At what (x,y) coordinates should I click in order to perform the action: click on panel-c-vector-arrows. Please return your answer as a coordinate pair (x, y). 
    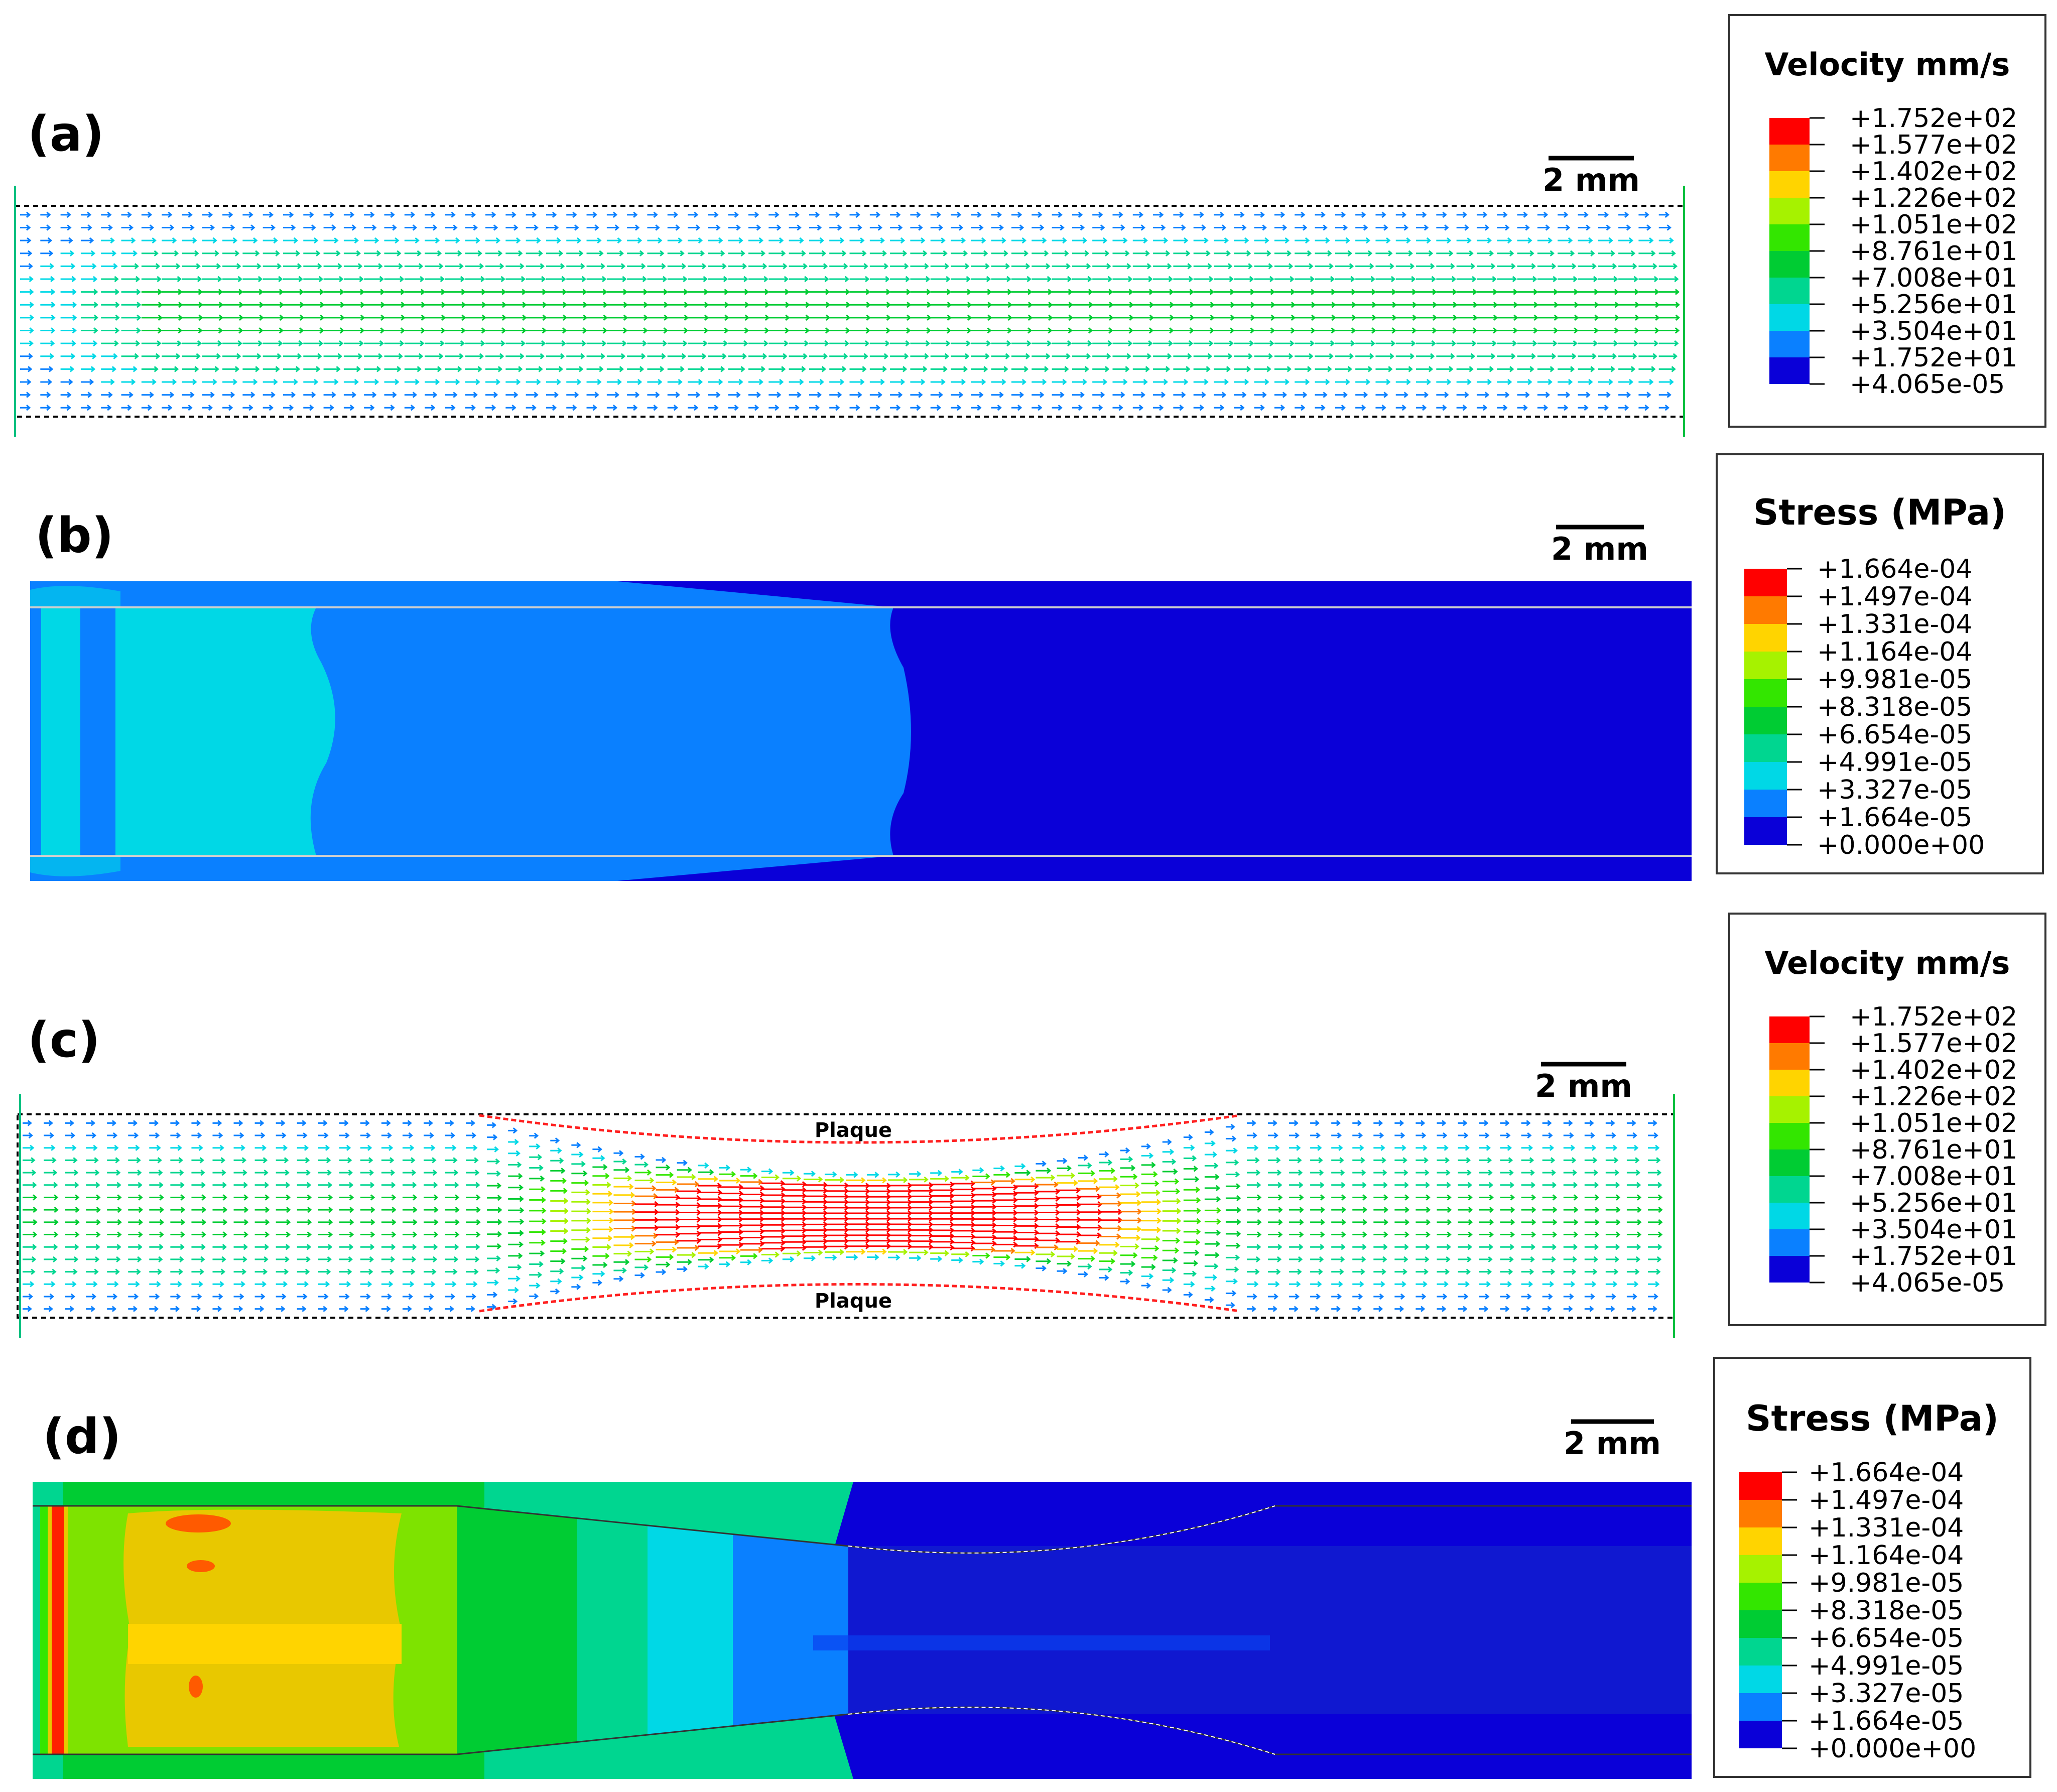
    Looking at the image, I should click on (843, 1216).